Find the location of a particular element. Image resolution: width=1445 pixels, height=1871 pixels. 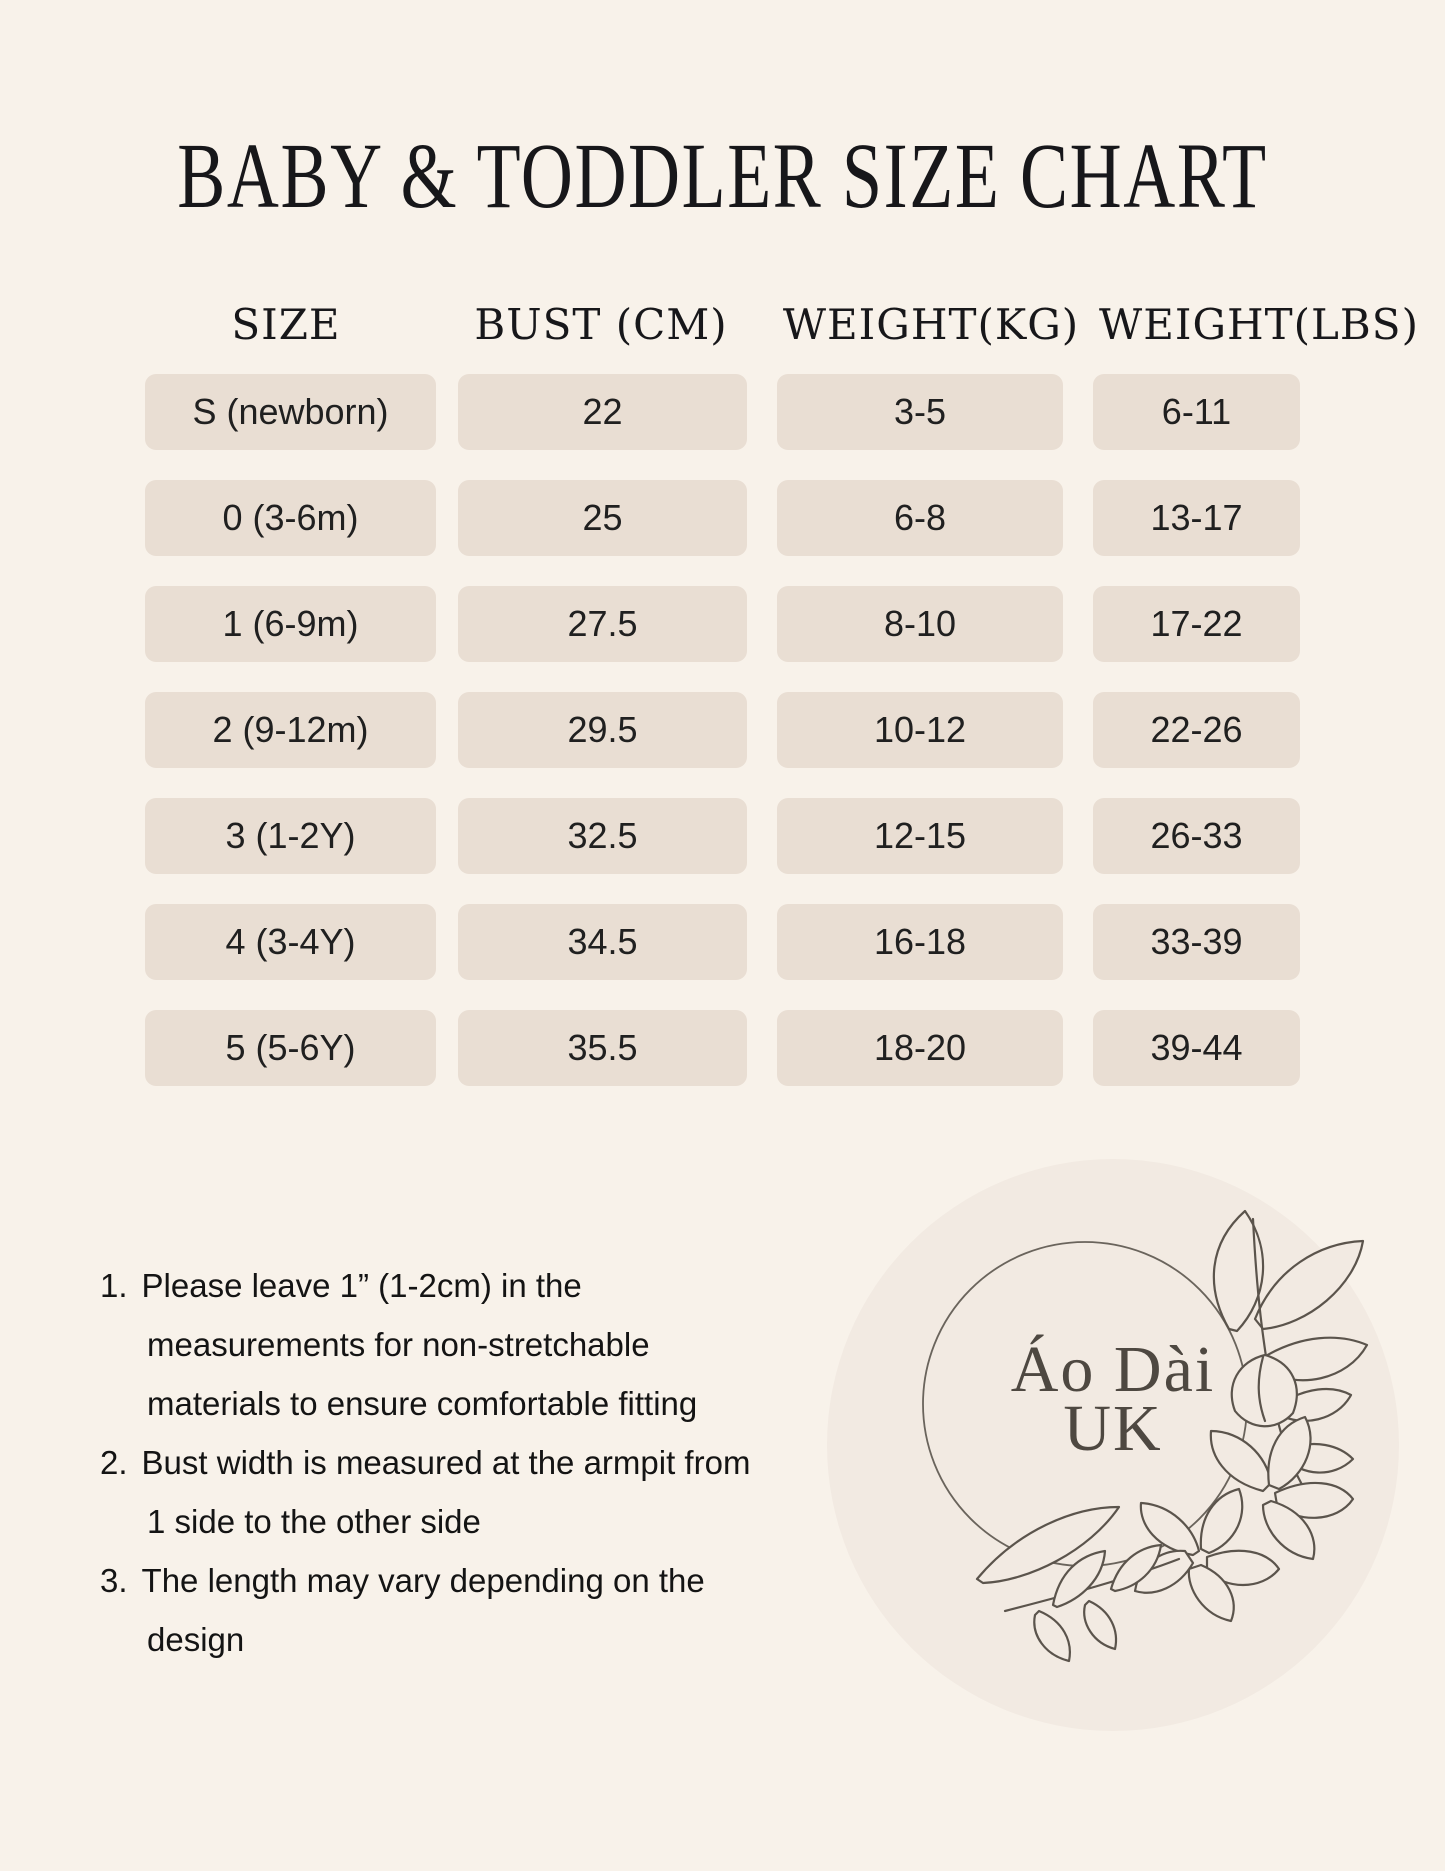

bust-cell: 34.5 is located at coordinates (602, 942).